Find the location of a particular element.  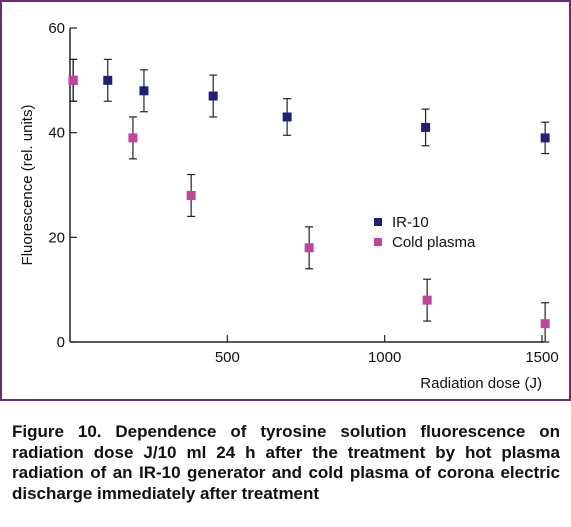

y-tick-label: 60 is located at coordinates (56, 28).